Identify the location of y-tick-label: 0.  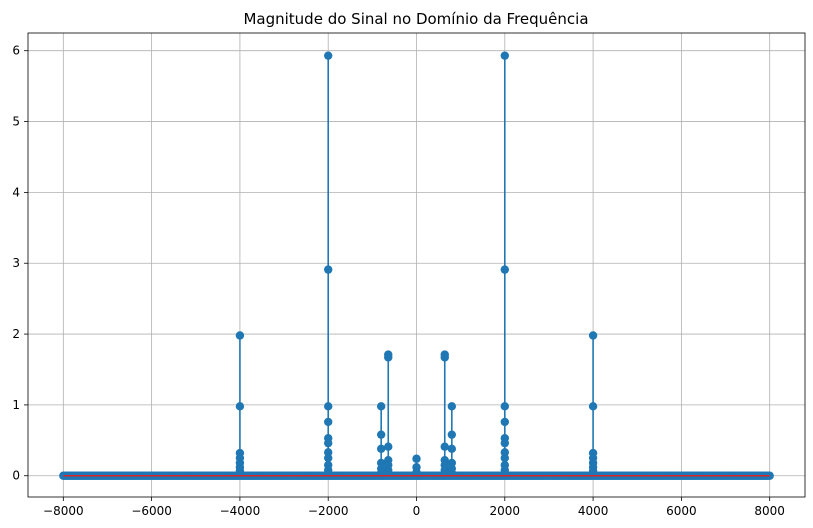
(16, 476).